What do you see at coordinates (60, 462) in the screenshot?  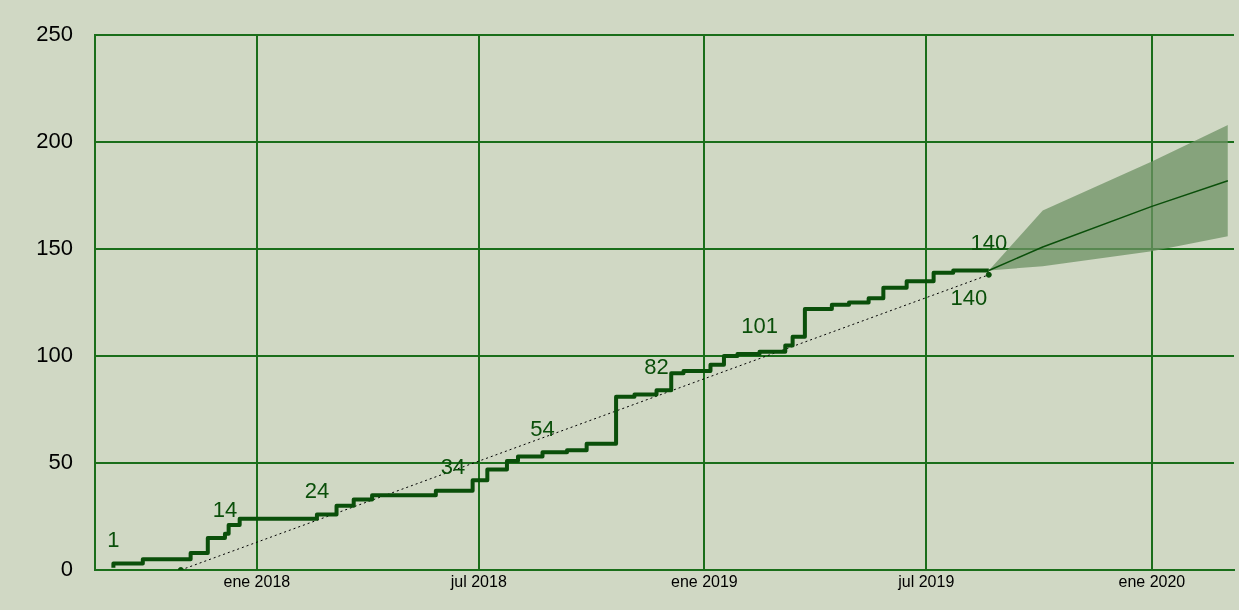 I see `y-tick-label: 50` at bounding box center [60, 462].